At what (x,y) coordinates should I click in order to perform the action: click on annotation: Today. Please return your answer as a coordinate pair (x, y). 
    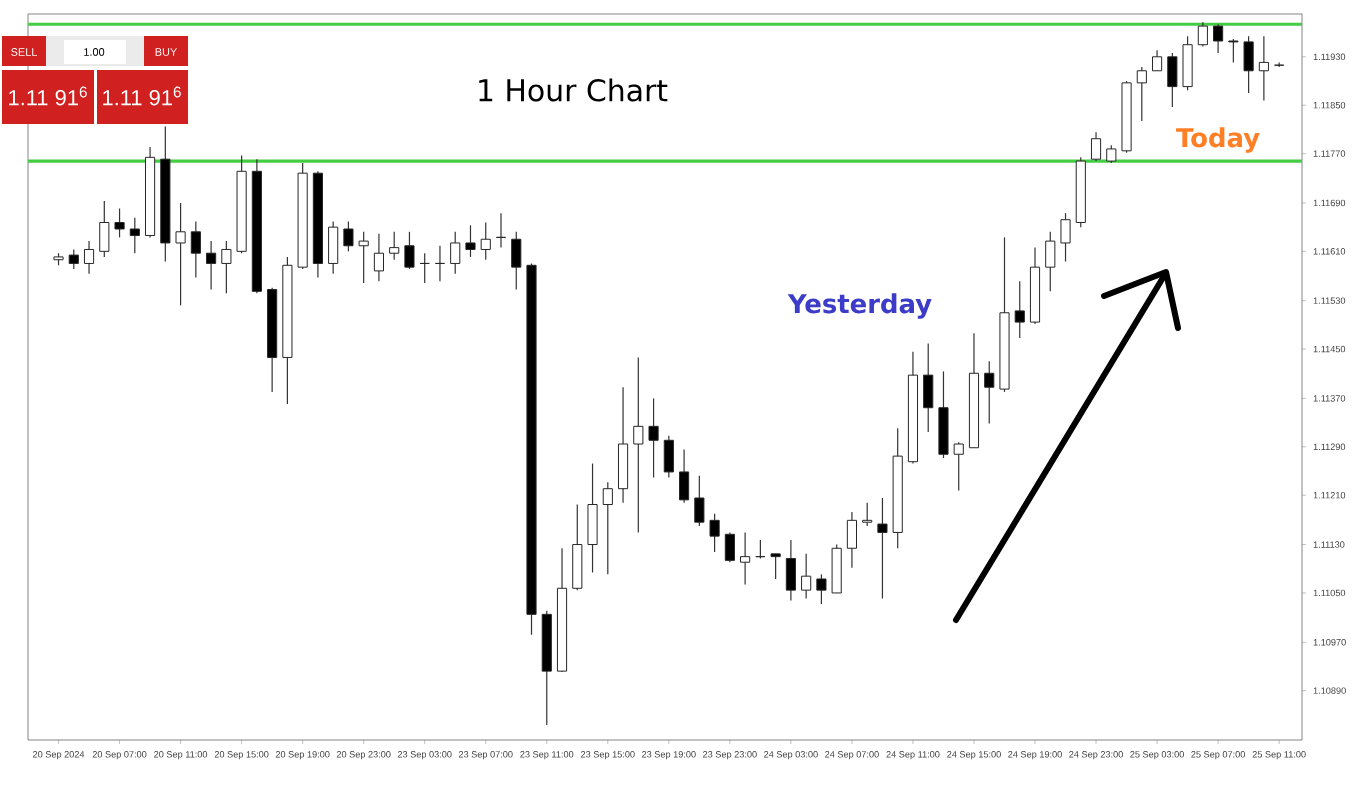
    Looking at the image, I should click on (1218, 140).